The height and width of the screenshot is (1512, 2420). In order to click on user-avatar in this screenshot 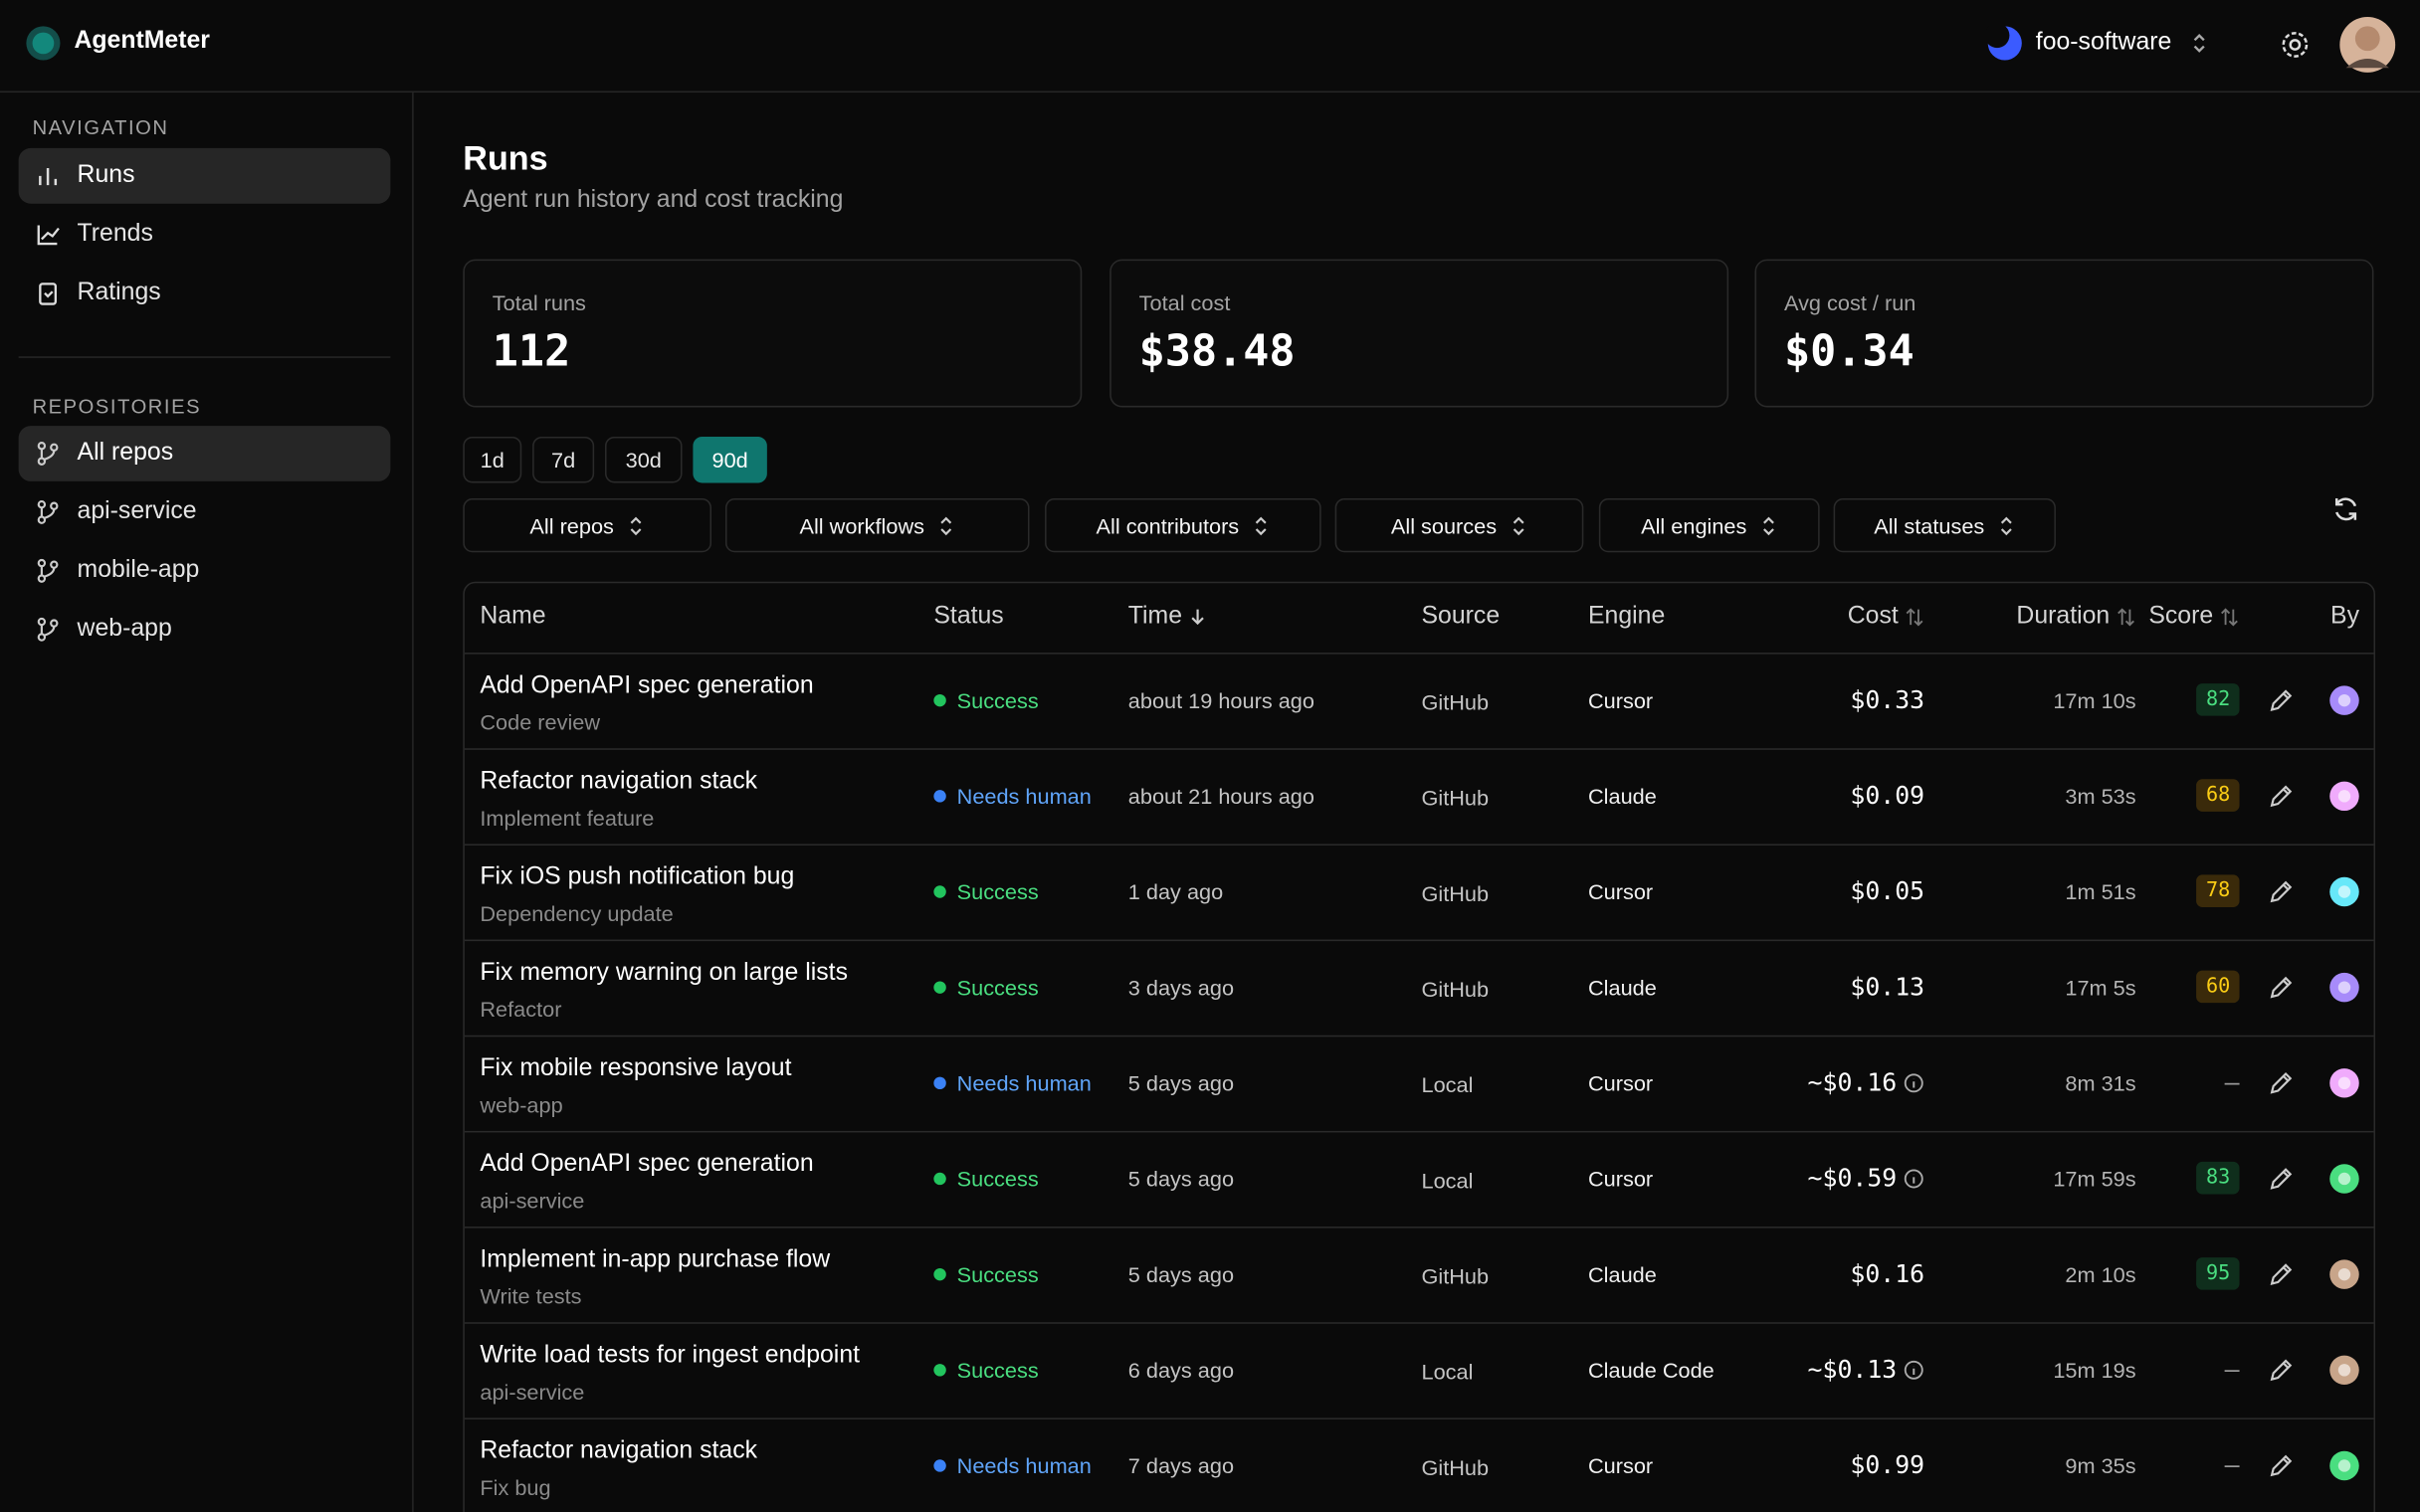, I will do `click(2367, 45)`.